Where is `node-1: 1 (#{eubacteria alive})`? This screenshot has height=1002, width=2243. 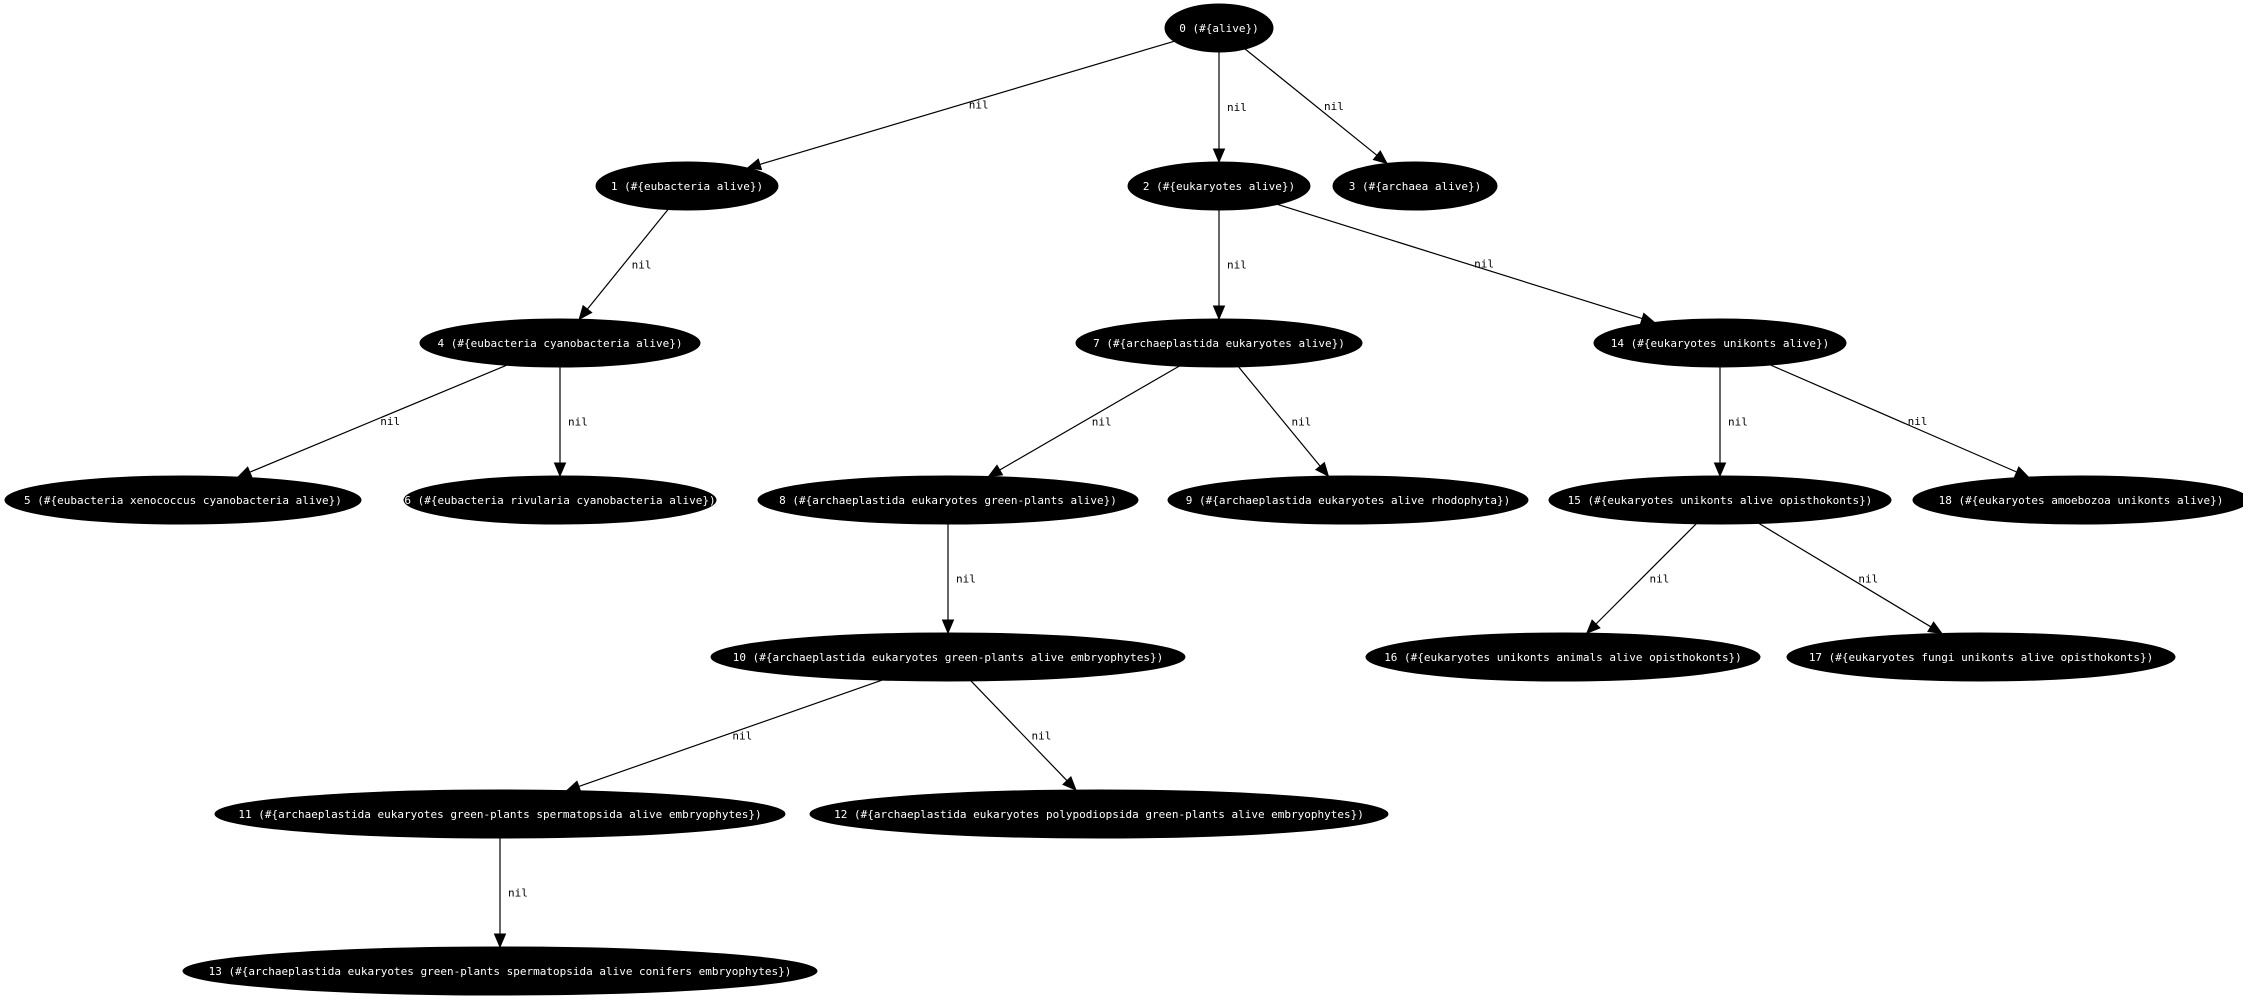 node-1: 1 (#{eubacteria alive}) is located at coordinates (687, 186).